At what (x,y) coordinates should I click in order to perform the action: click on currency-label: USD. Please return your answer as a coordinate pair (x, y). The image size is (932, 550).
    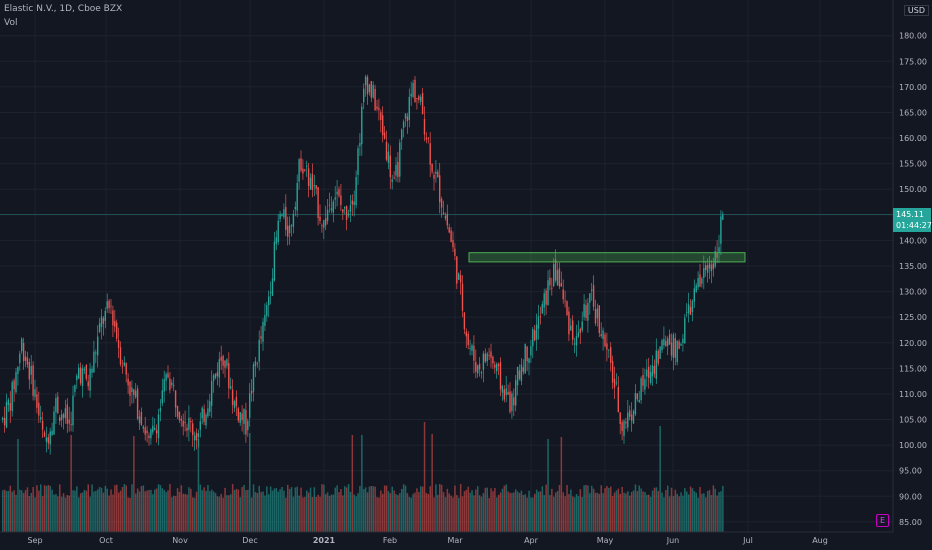
    Looking at the image, I should click on (916, 10).